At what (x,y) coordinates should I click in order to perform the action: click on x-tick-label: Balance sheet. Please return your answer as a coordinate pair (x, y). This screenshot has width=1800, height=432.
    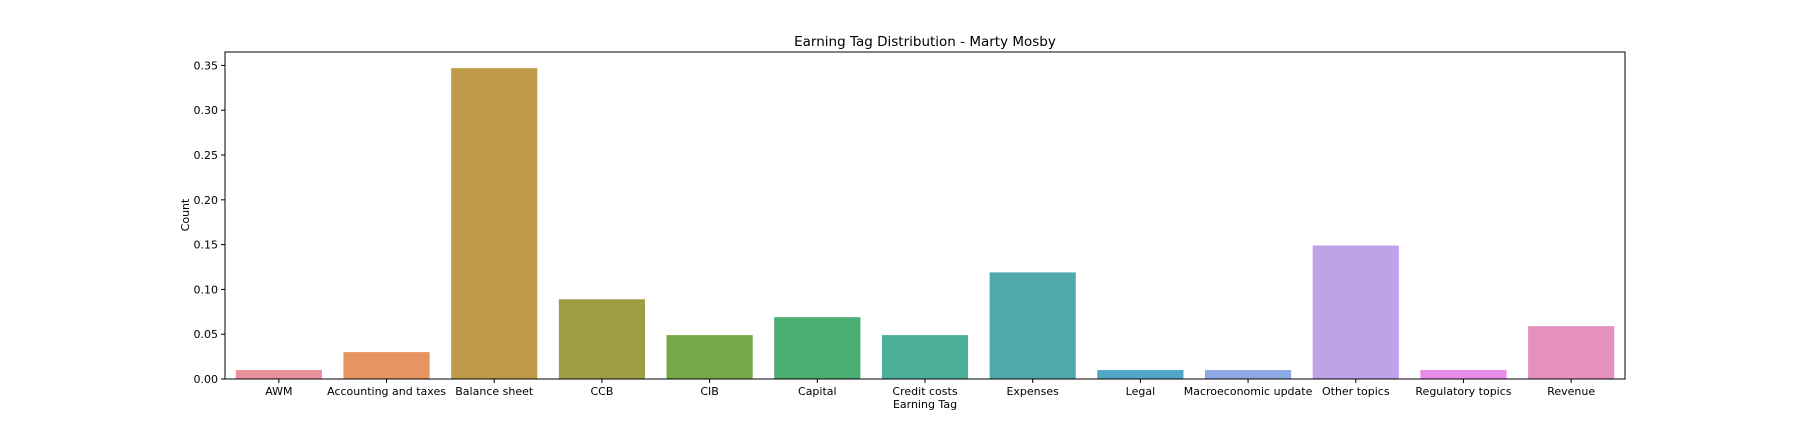
    Looking at the image, I should click on (494, 391).